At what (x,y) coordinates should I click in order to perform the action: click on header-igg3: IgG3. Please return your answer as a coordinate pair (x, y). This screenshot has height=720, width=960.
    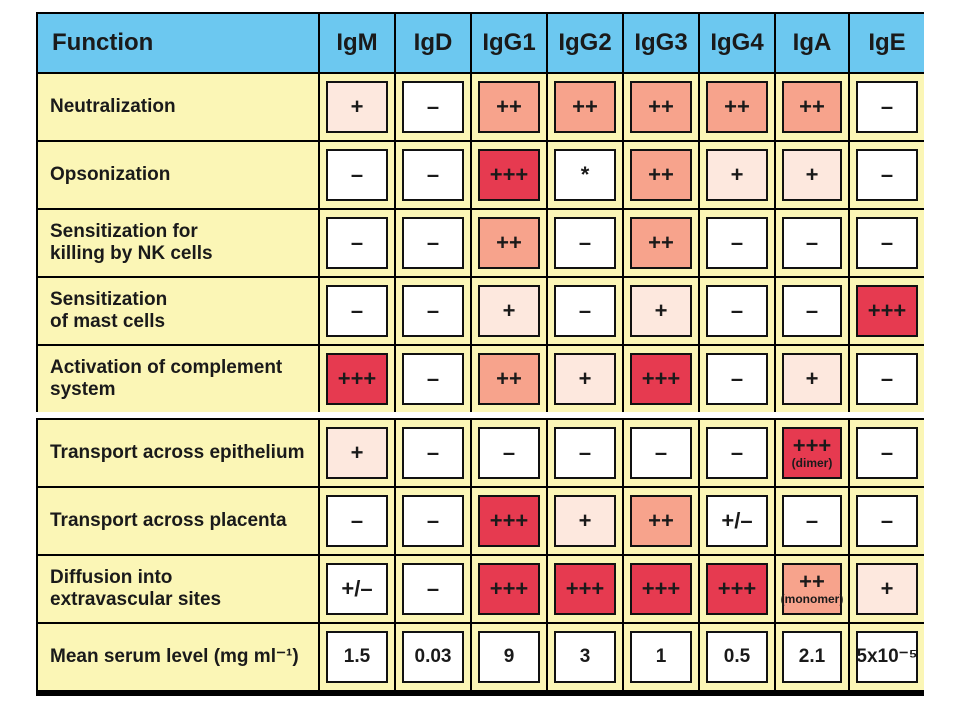
    Looking at the image, I should click on (661, 43).